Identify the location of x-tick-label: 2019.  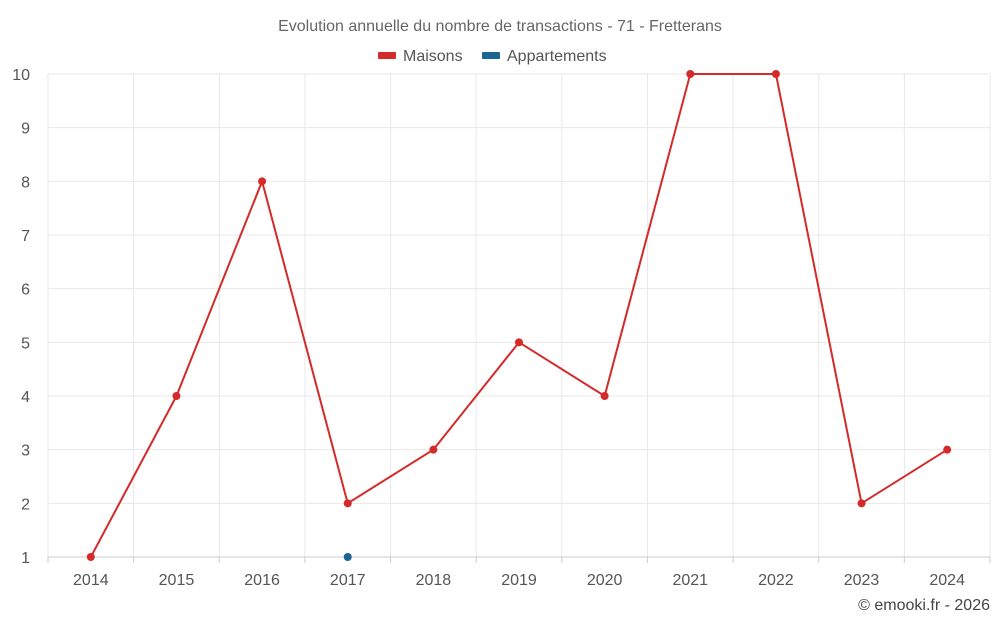
(519, 580).